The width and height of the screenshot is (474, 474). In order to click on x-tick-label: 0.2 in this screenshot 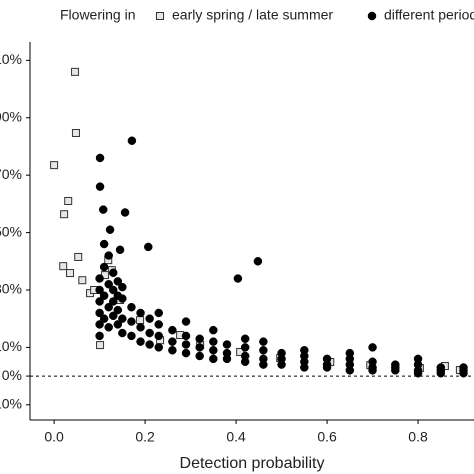, I will do `click(145, 437)`.